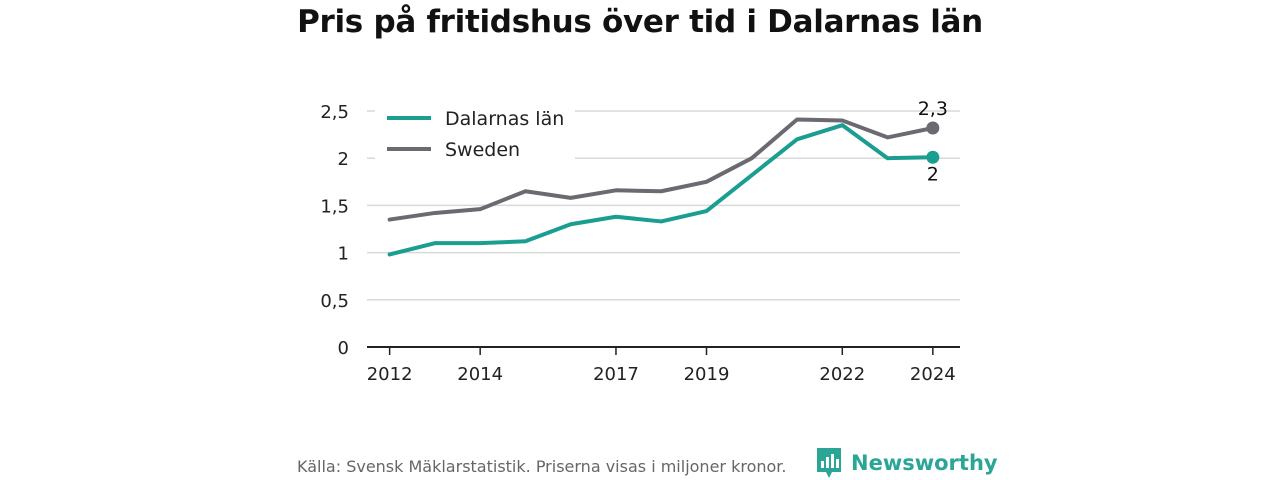 This screenshot has width=1280, height=480. What do you see at coordinates (616, 374) in the screenshot?
I see `x-tick-label: 2017` at bounding box center [616, 374].